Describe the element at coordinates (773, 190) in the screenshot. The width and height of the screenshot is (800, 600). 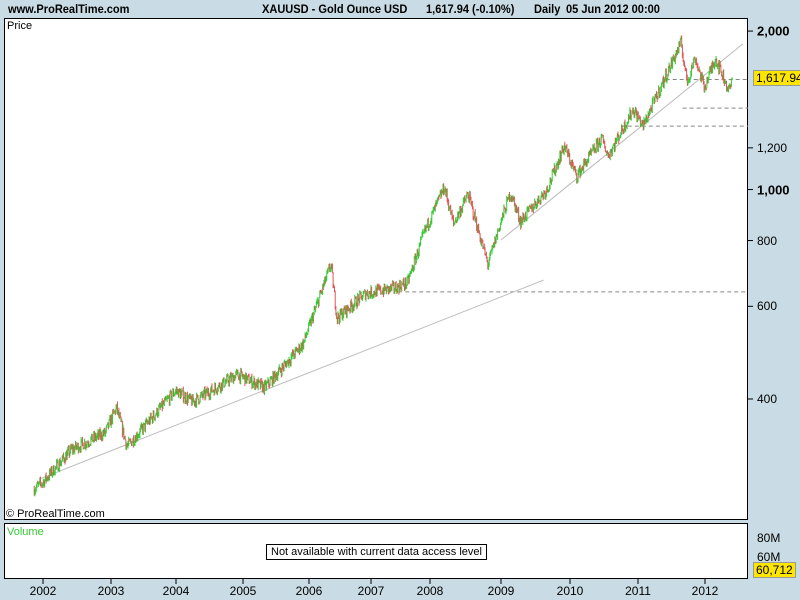
I see `y-tick-label: 1,000` at that location.